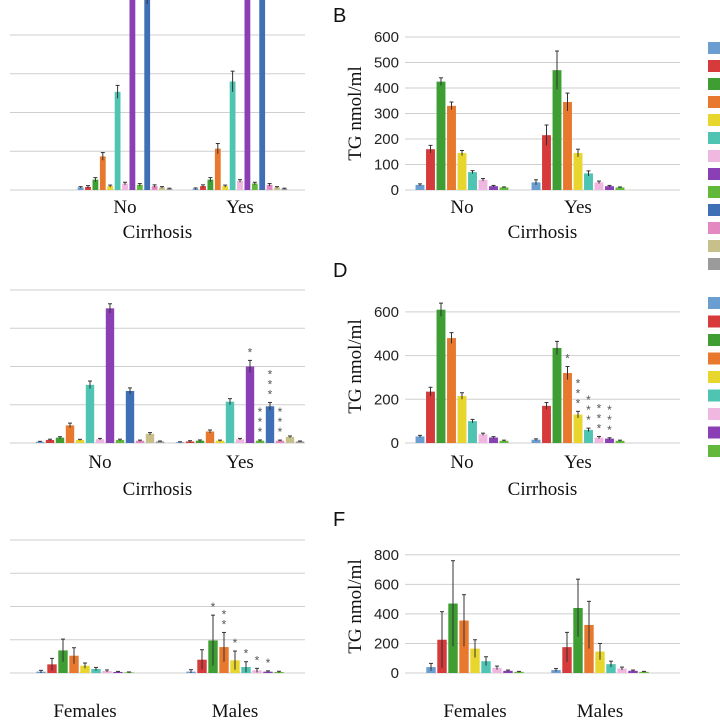 This screenshot has height=720, width=720. Describe the element at coordinates (235, 710) in the screenshot. I see `x-tick-label: Males` at that location.